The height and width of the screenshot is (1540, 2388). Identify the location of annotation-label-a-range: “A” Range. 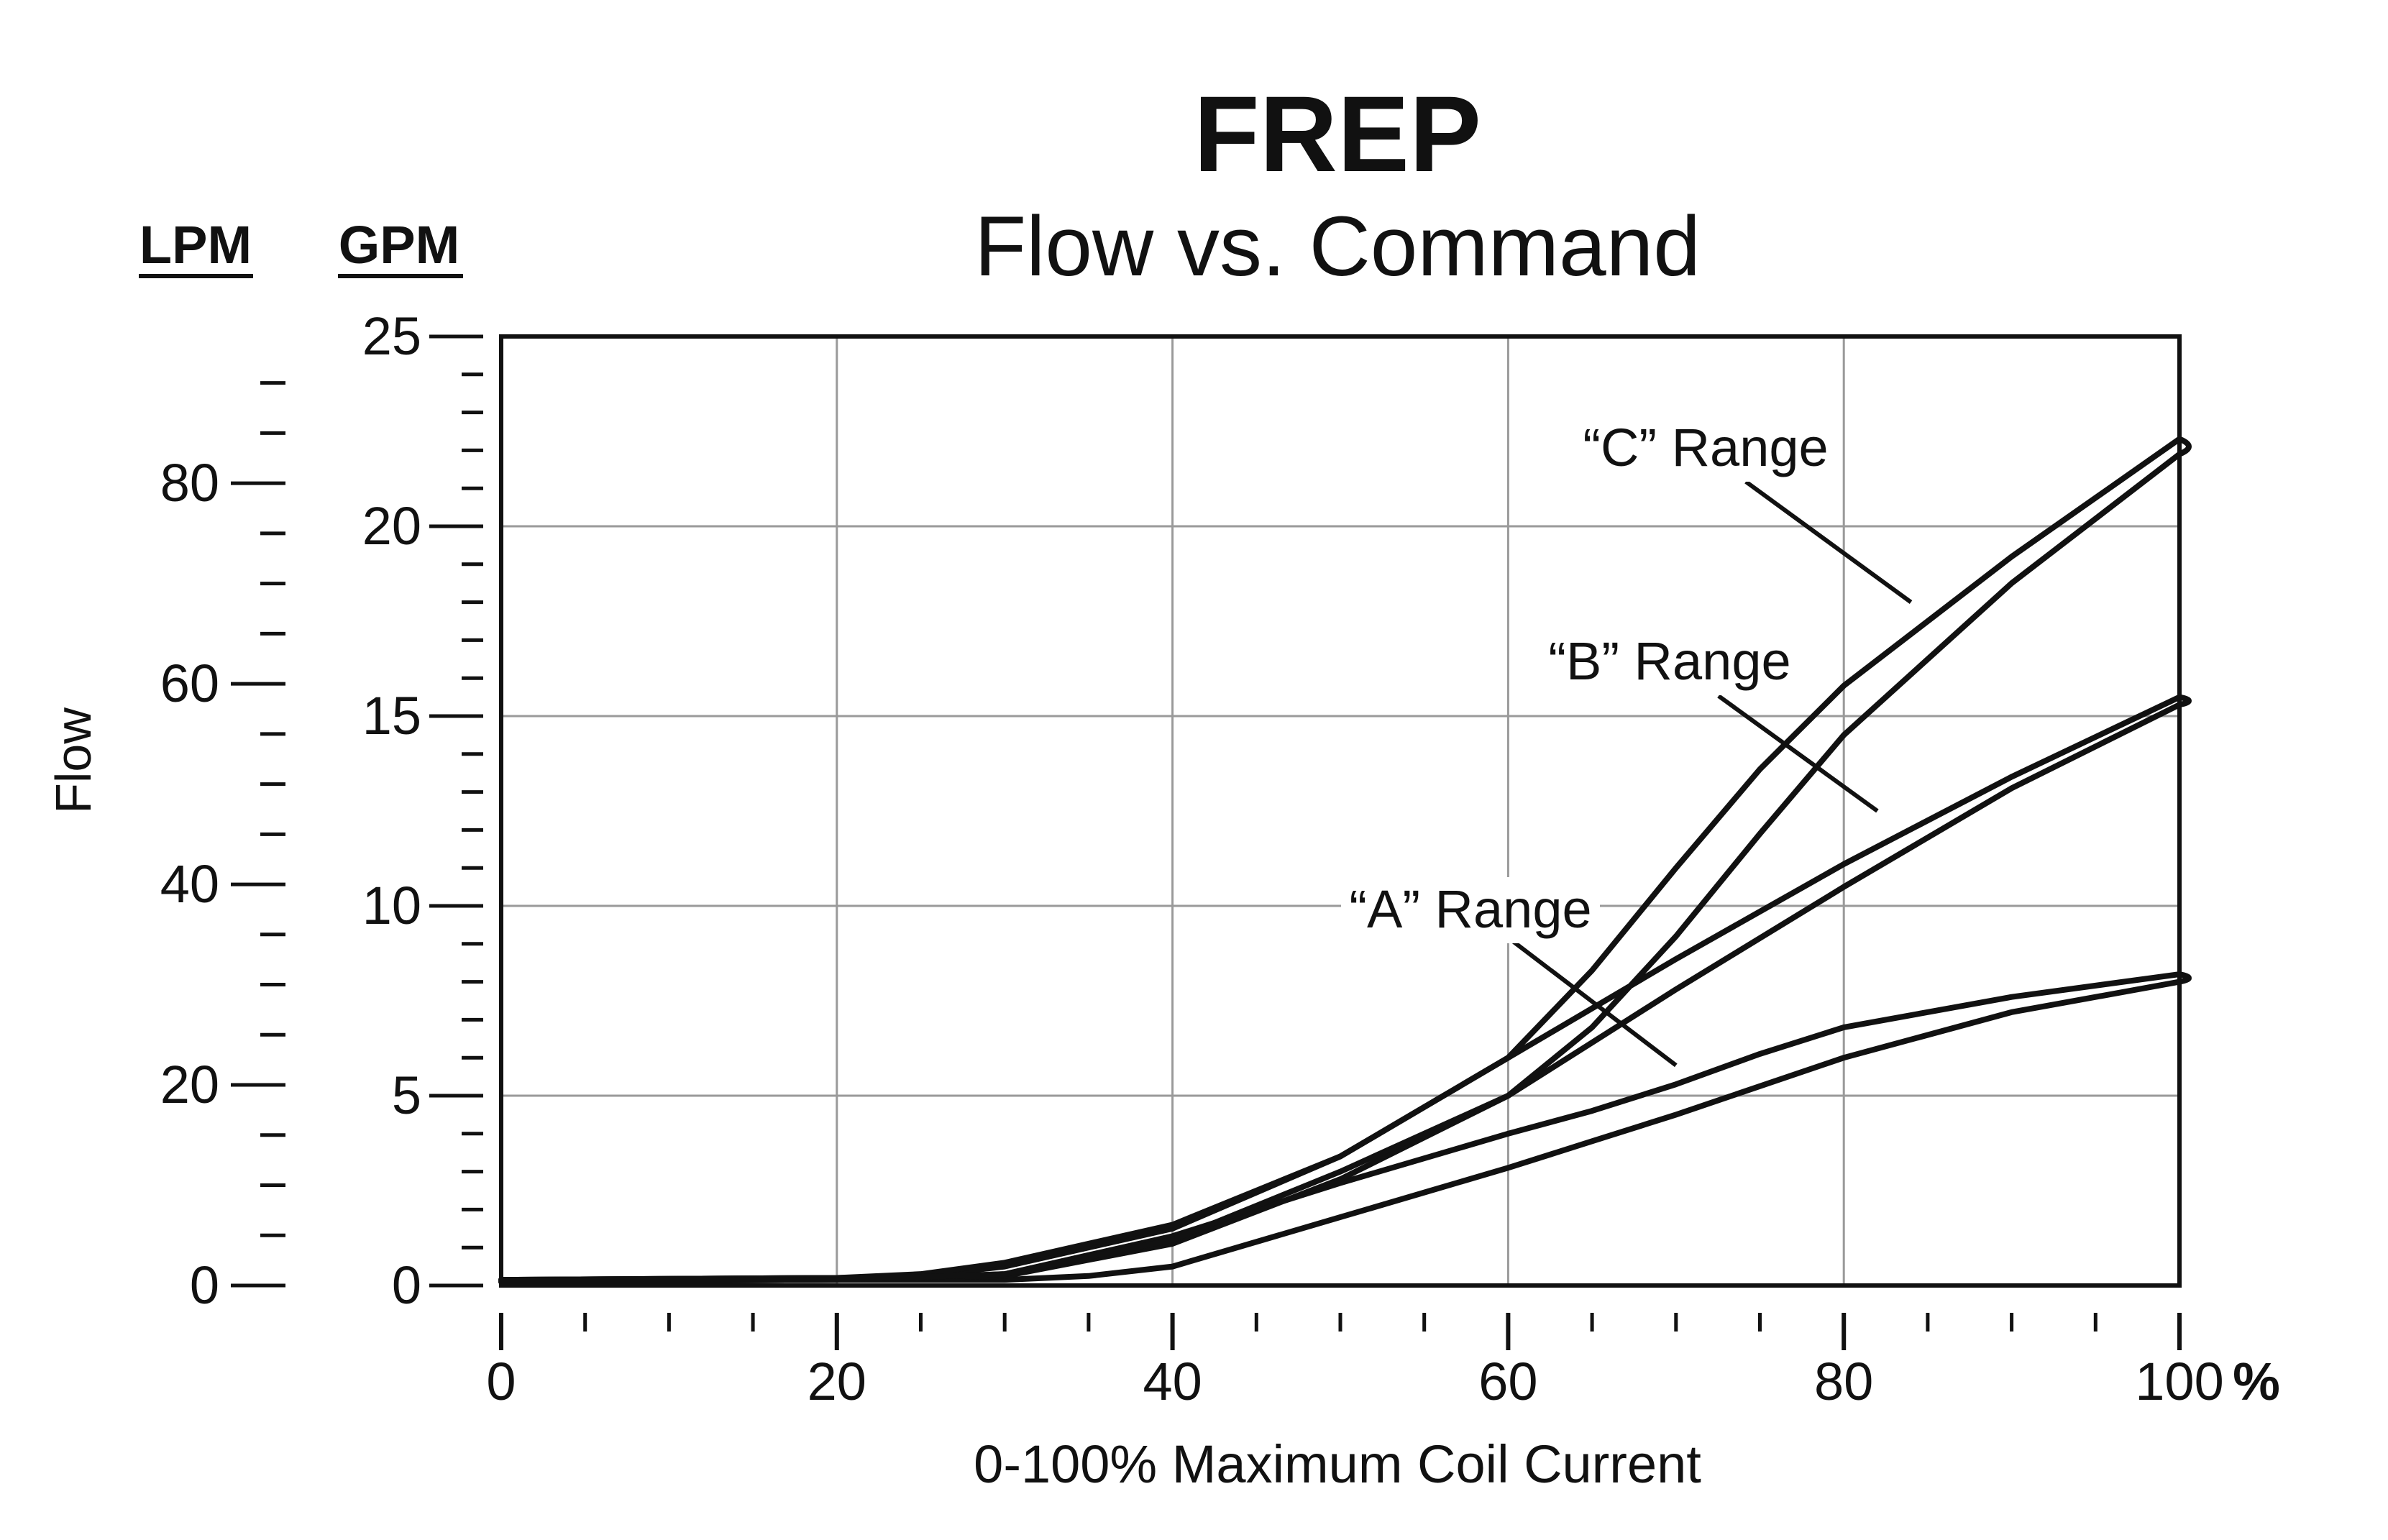
(1470, 909).